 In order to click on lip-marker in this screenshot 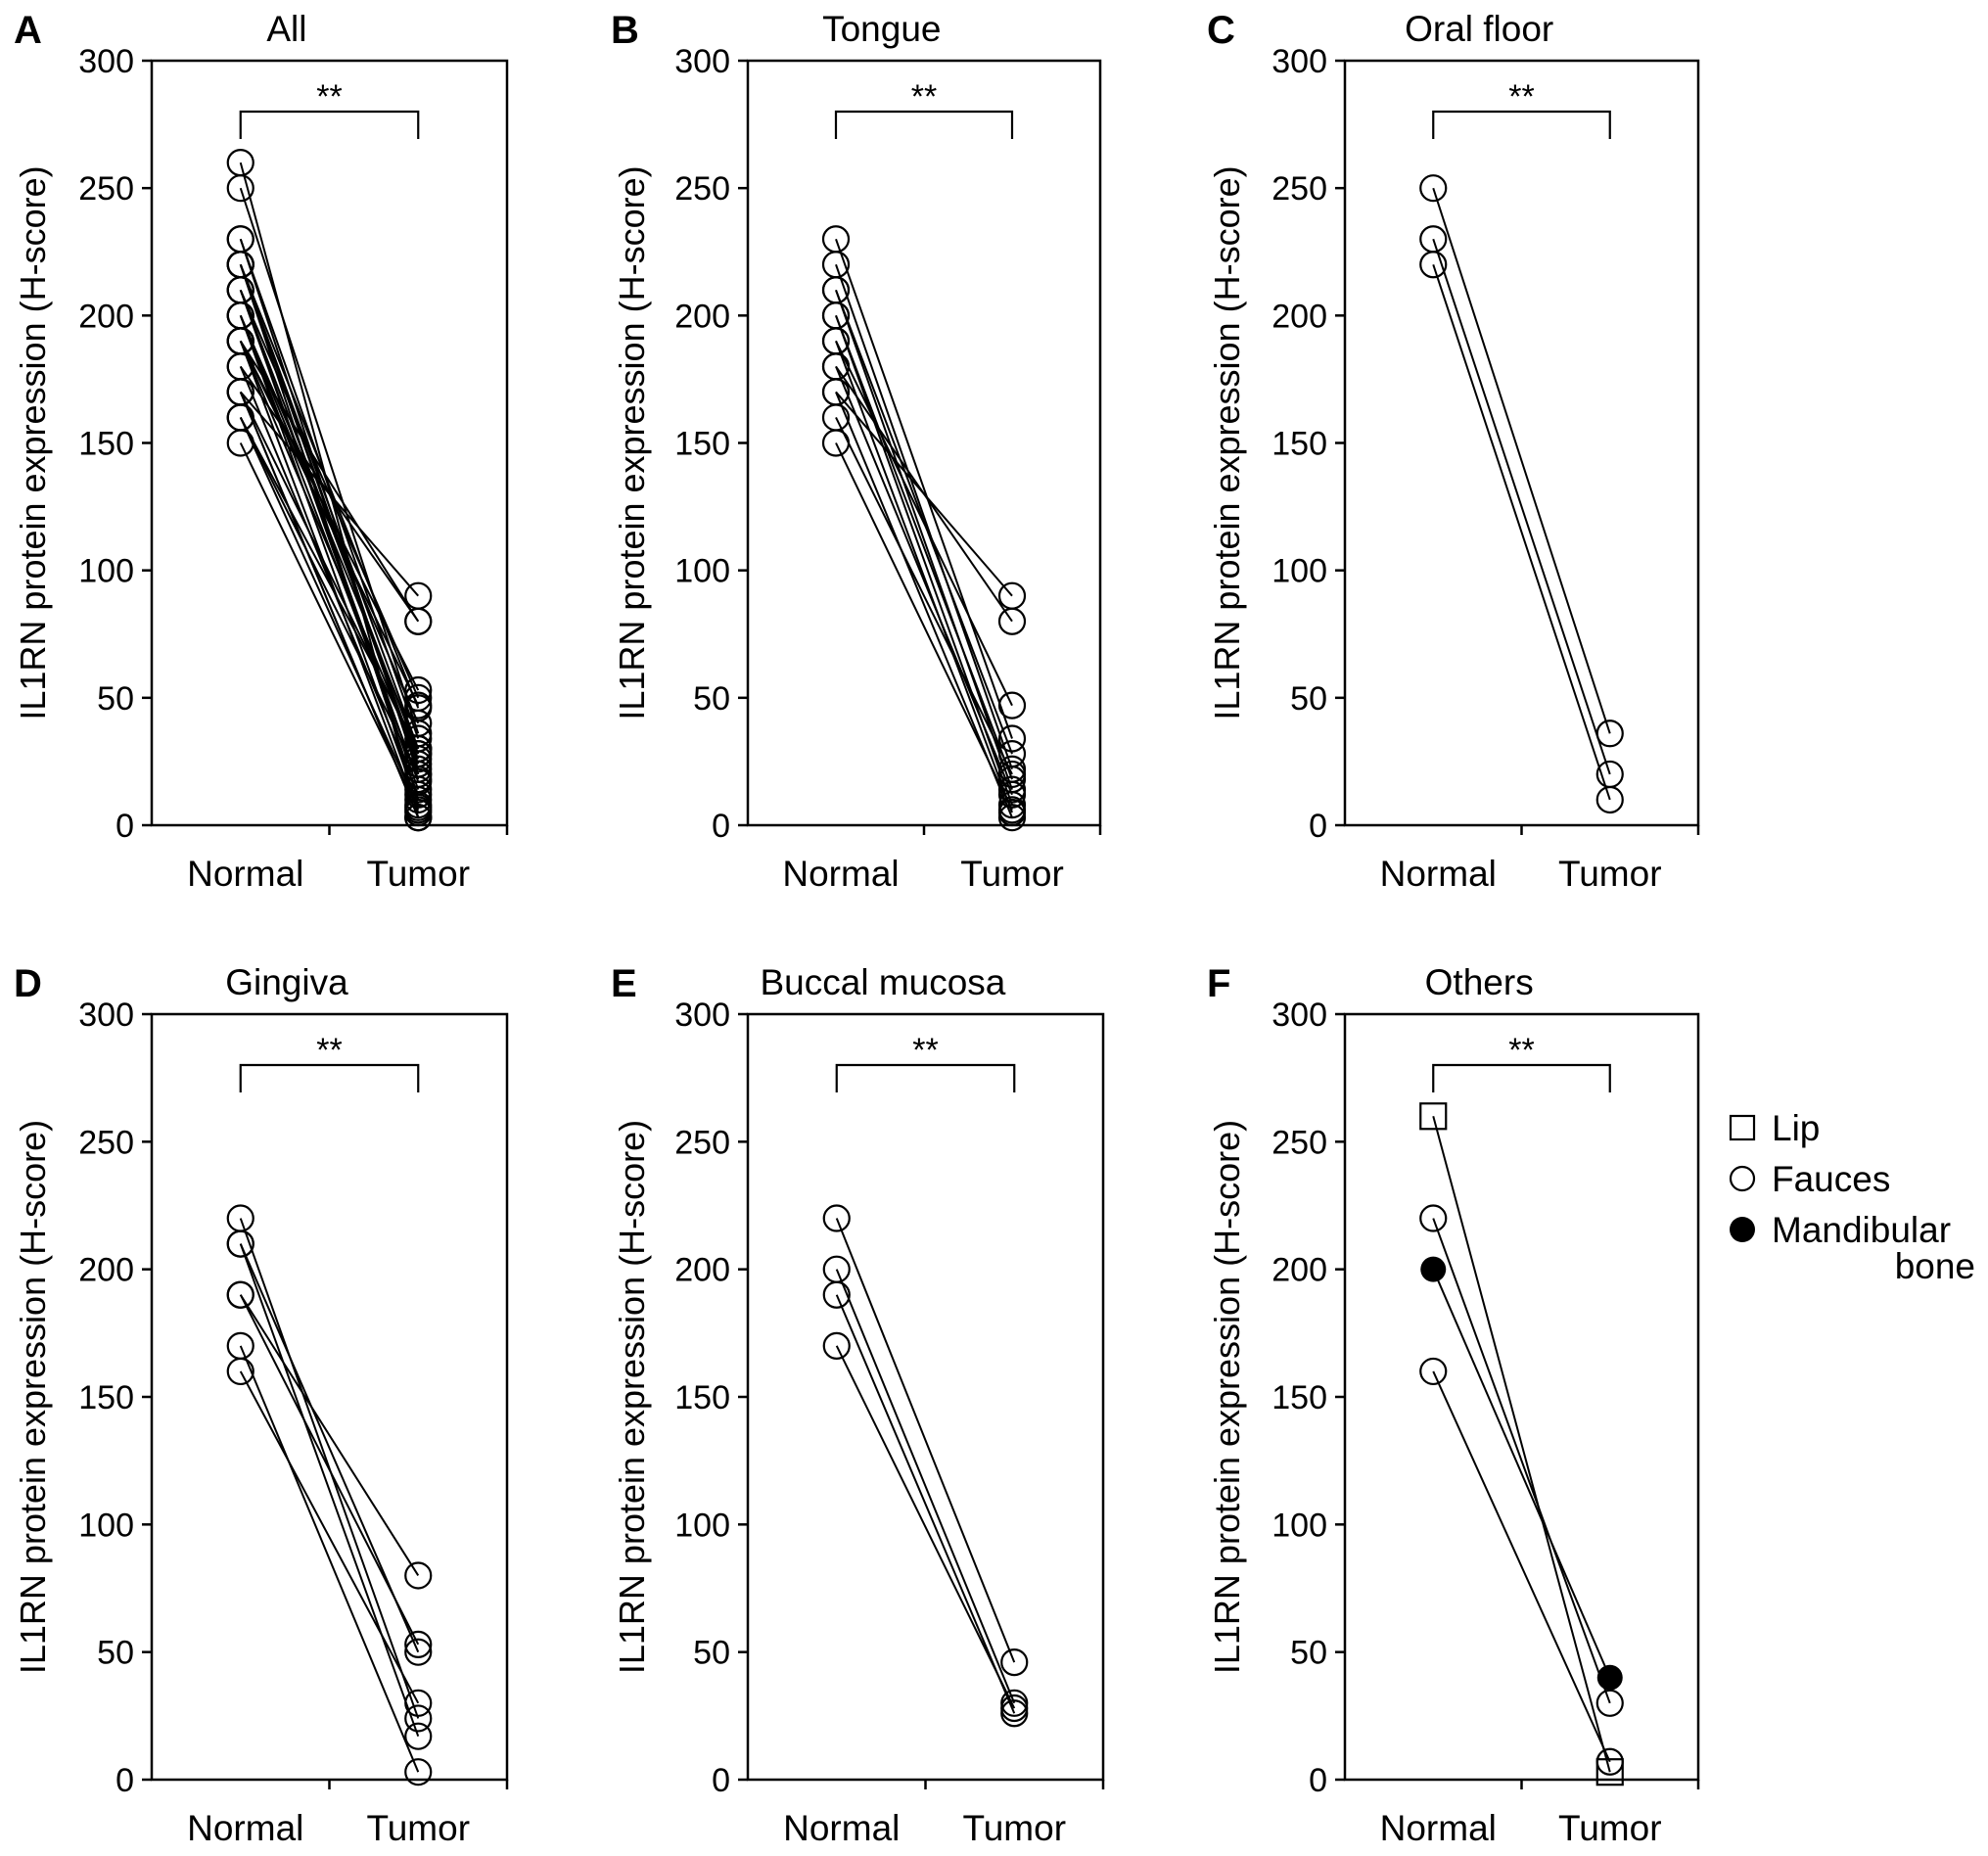, I will do `click(1609, 1772)`.